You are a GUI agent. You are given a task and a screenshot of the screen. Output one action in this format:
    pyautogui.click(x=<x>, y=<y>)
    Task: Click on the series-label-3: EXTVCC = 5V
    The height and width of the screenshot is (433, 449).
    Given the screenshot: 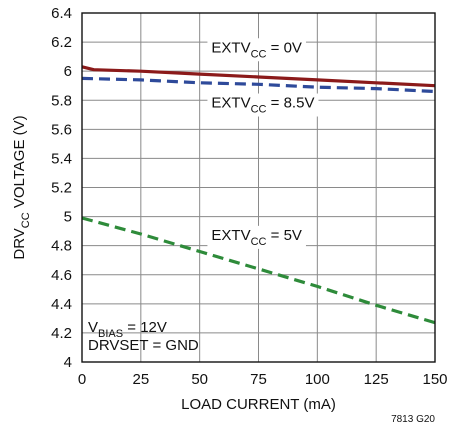 What is the action you would take?
    pyautogui.click(x=256, y=237)
    